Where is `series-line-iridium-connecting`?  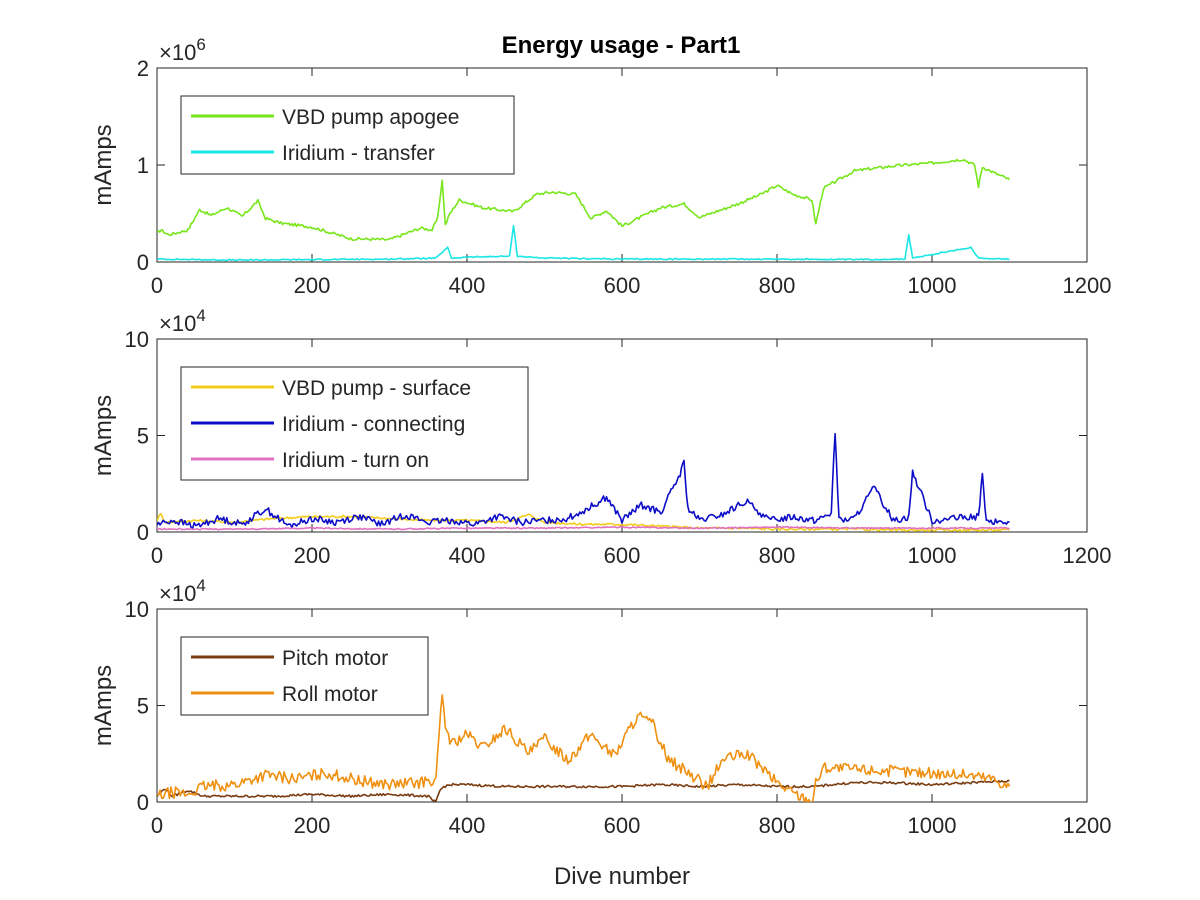
series-line-iridium-connecting is located at coordinates (583, 480).